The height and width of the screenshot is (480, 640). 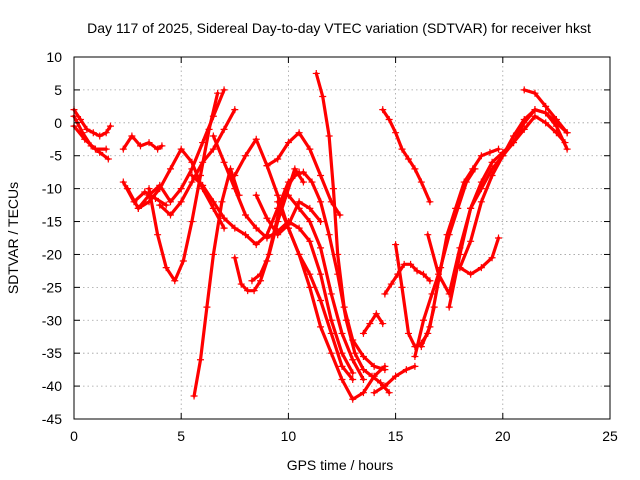 I want to click on y-tick-label: -35, so click(x=52, y=353).